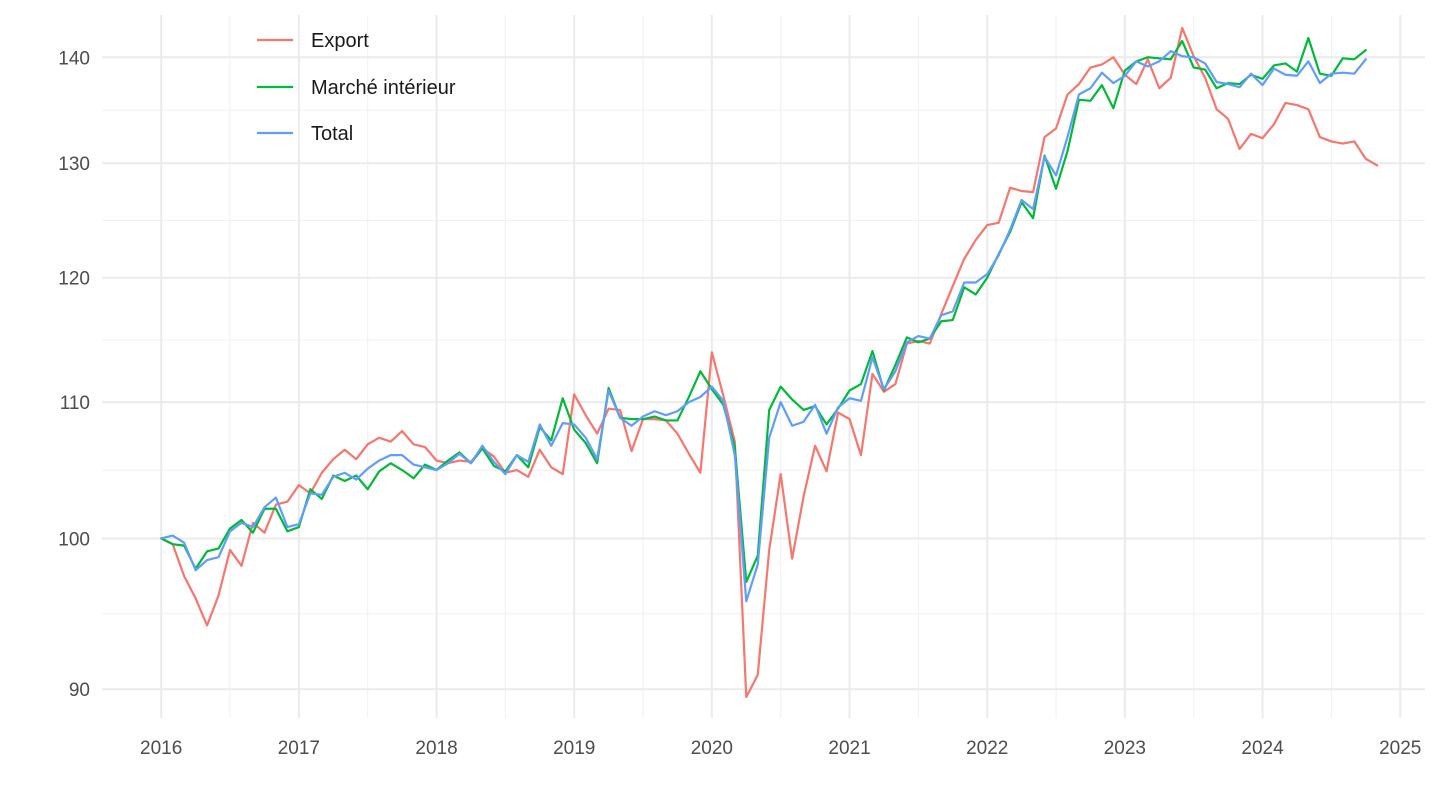 This screenshot has width=1440, height=810. What do you see at coordinates (74, 374) in the screenshot?
I see `y-axis-tick-labels: 90 100 110 120 130 140` at bounding box center [74, 374].